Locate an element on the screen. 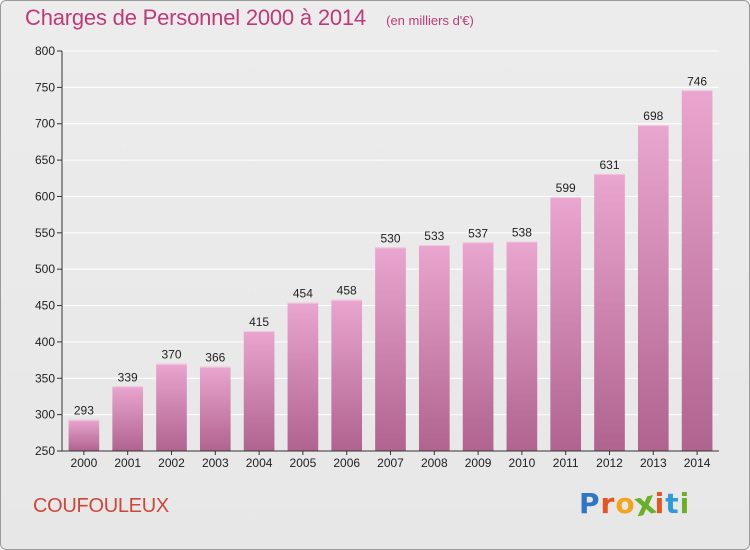  bar-value-label: 538 is located at coordinates (522, 233).